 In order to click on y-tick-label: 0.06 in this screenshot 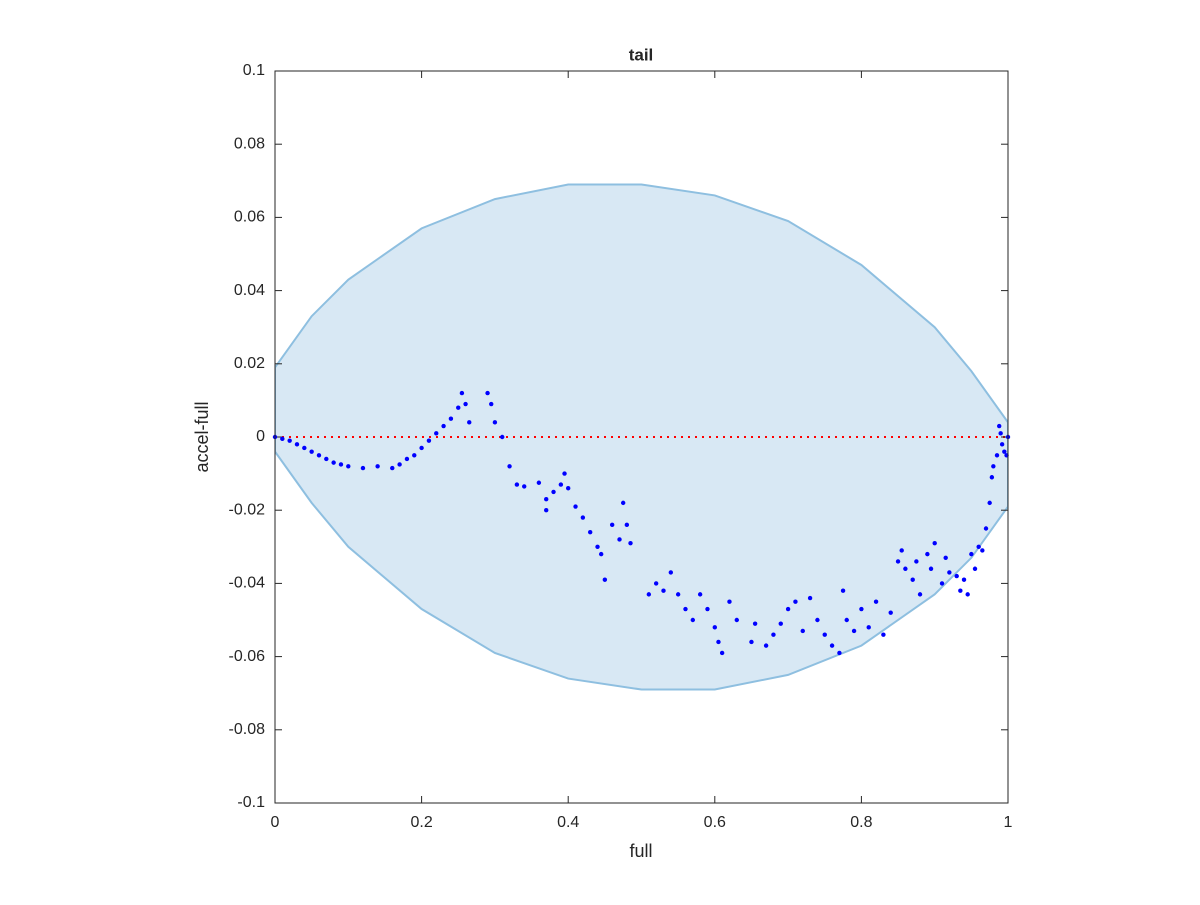, I will do `click(249, 217)`.